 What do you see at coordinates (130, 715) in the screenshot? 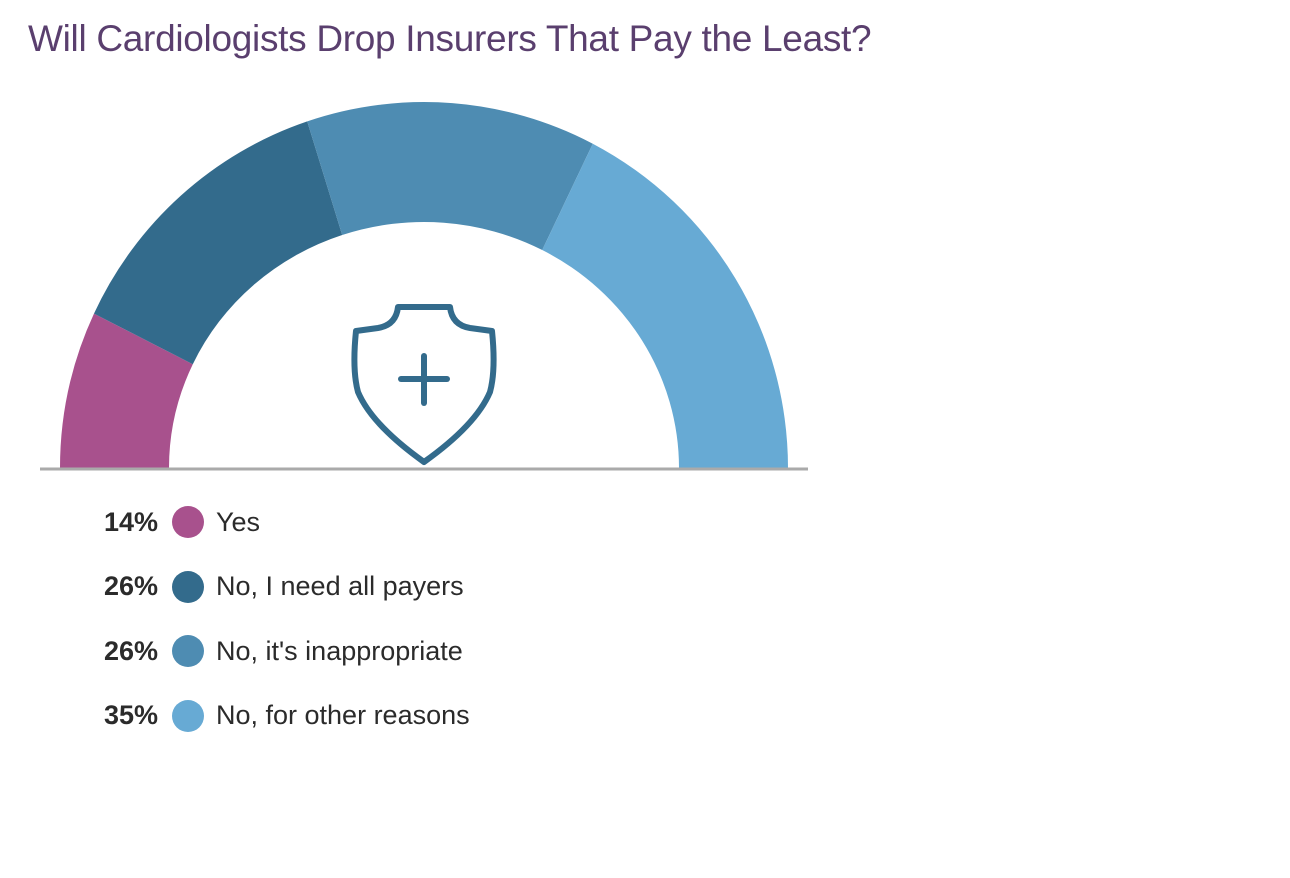
I see `legend-percent: 35%` at bounding box center [130, 715].